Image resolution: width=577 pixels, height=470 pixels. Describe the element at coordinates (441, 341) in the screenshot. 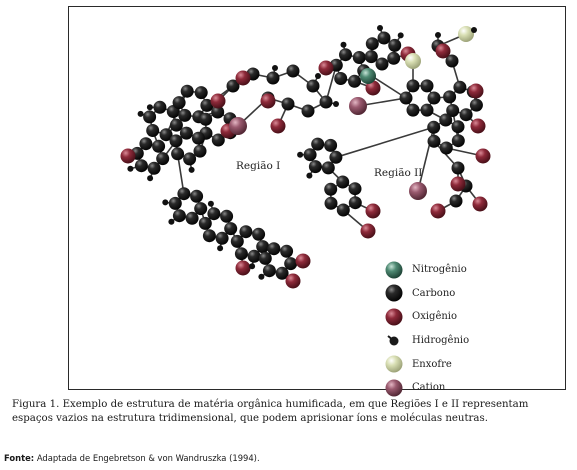

I see `legend-label: Hidrogênio` at that location.